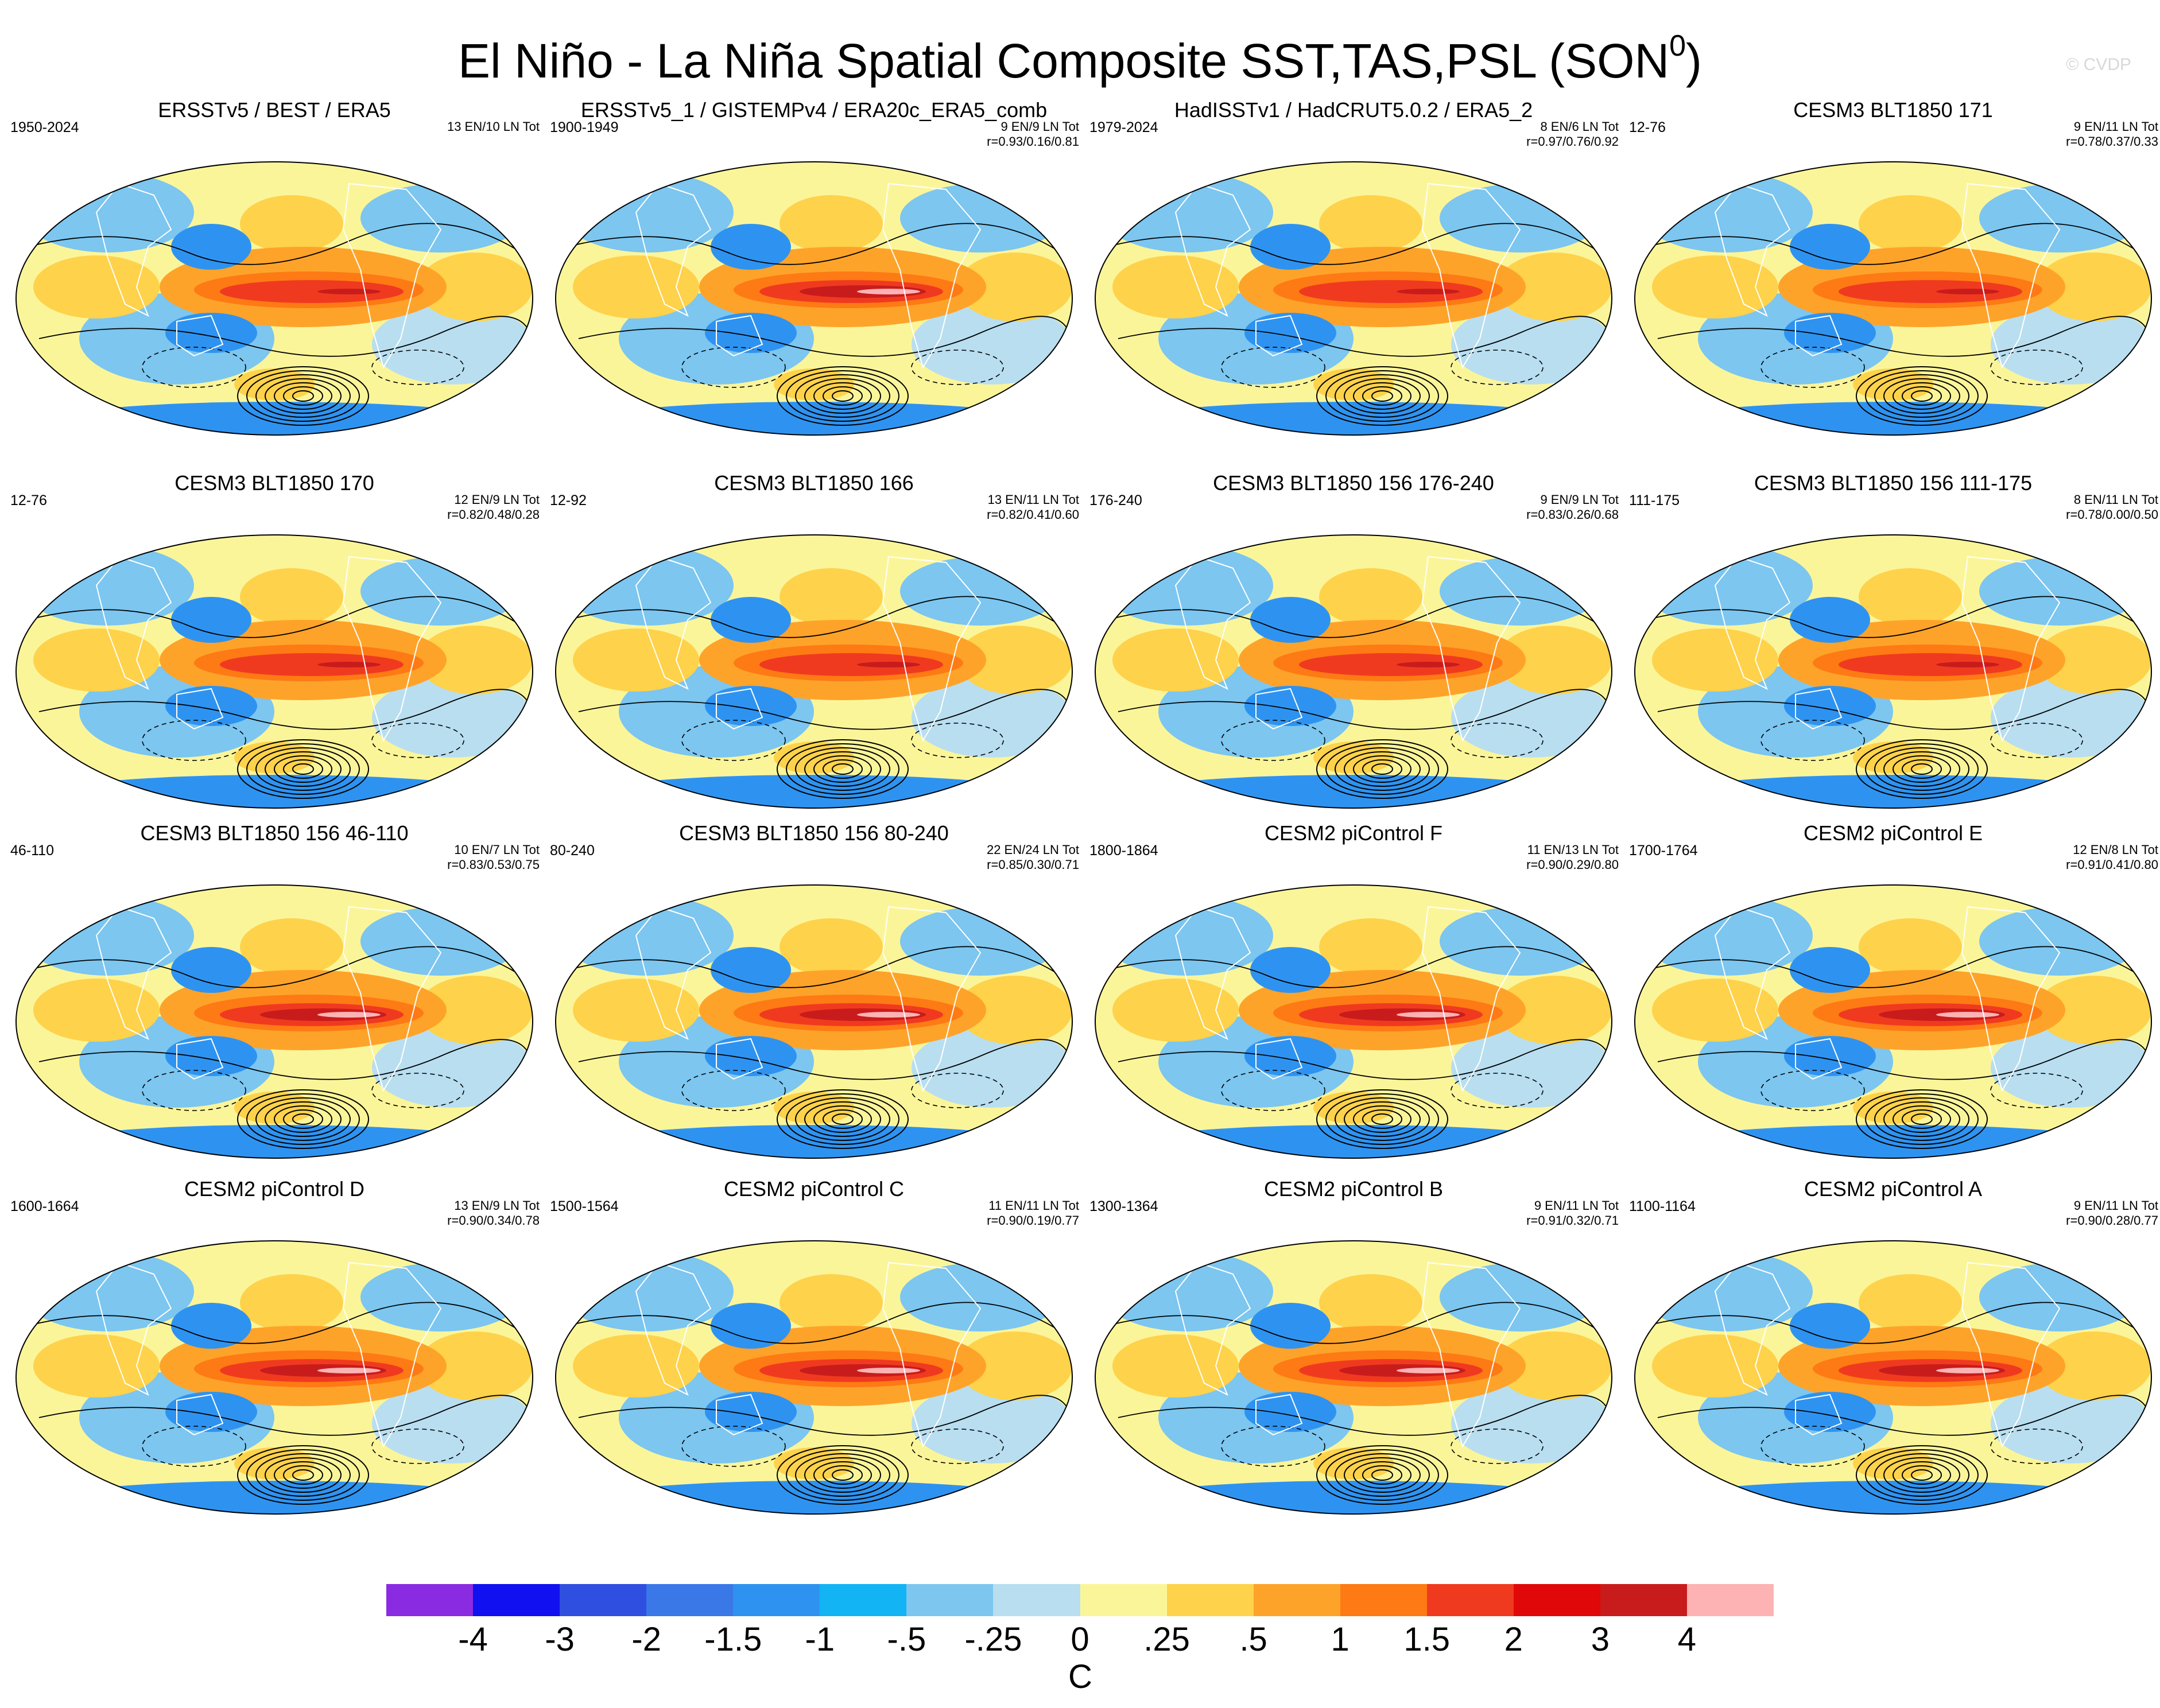  I want to click on panel-stats: 12 EN/8 LN Tot r=0.91/0.41/0.80, so click(2112, 857).